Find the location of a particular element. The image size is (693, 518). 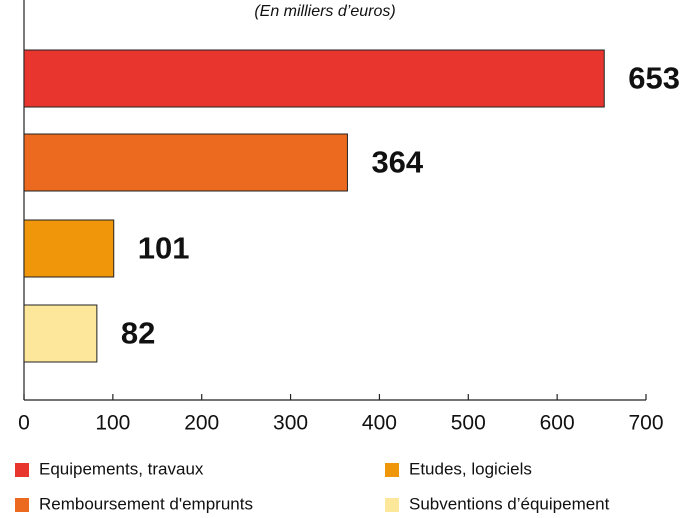

x-tick-label: 500 is located at coordinates (468, 423).